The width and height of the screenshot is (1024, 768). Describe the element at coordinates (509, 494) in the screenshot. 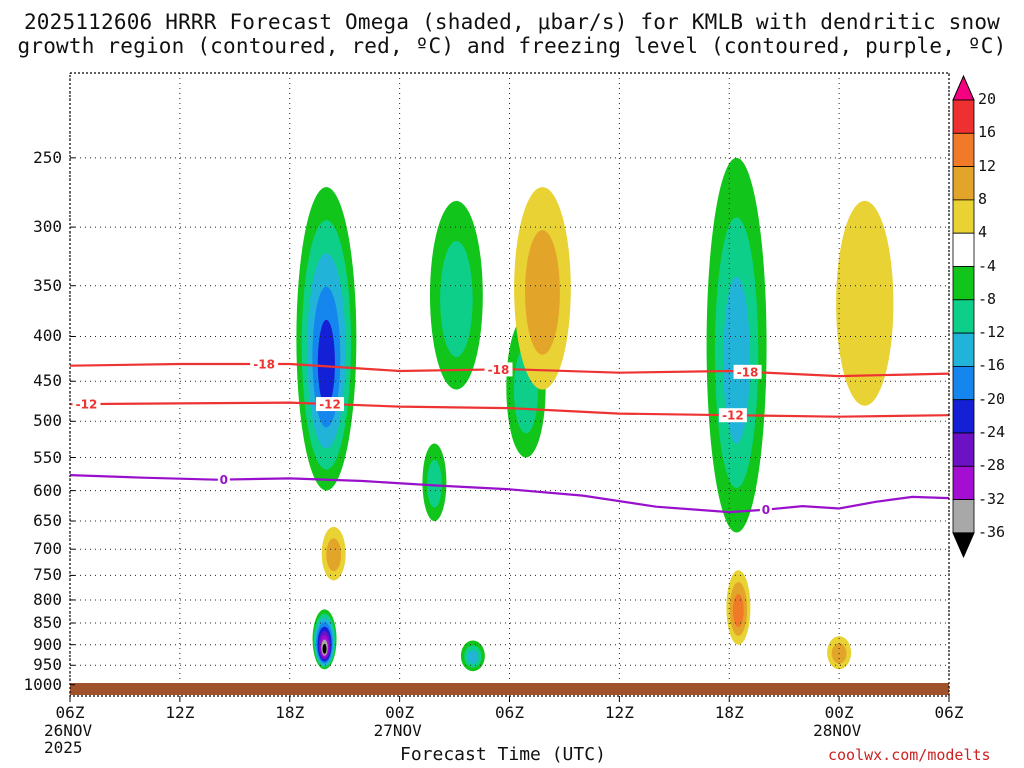

I see `freezing-level-contour` at that location.